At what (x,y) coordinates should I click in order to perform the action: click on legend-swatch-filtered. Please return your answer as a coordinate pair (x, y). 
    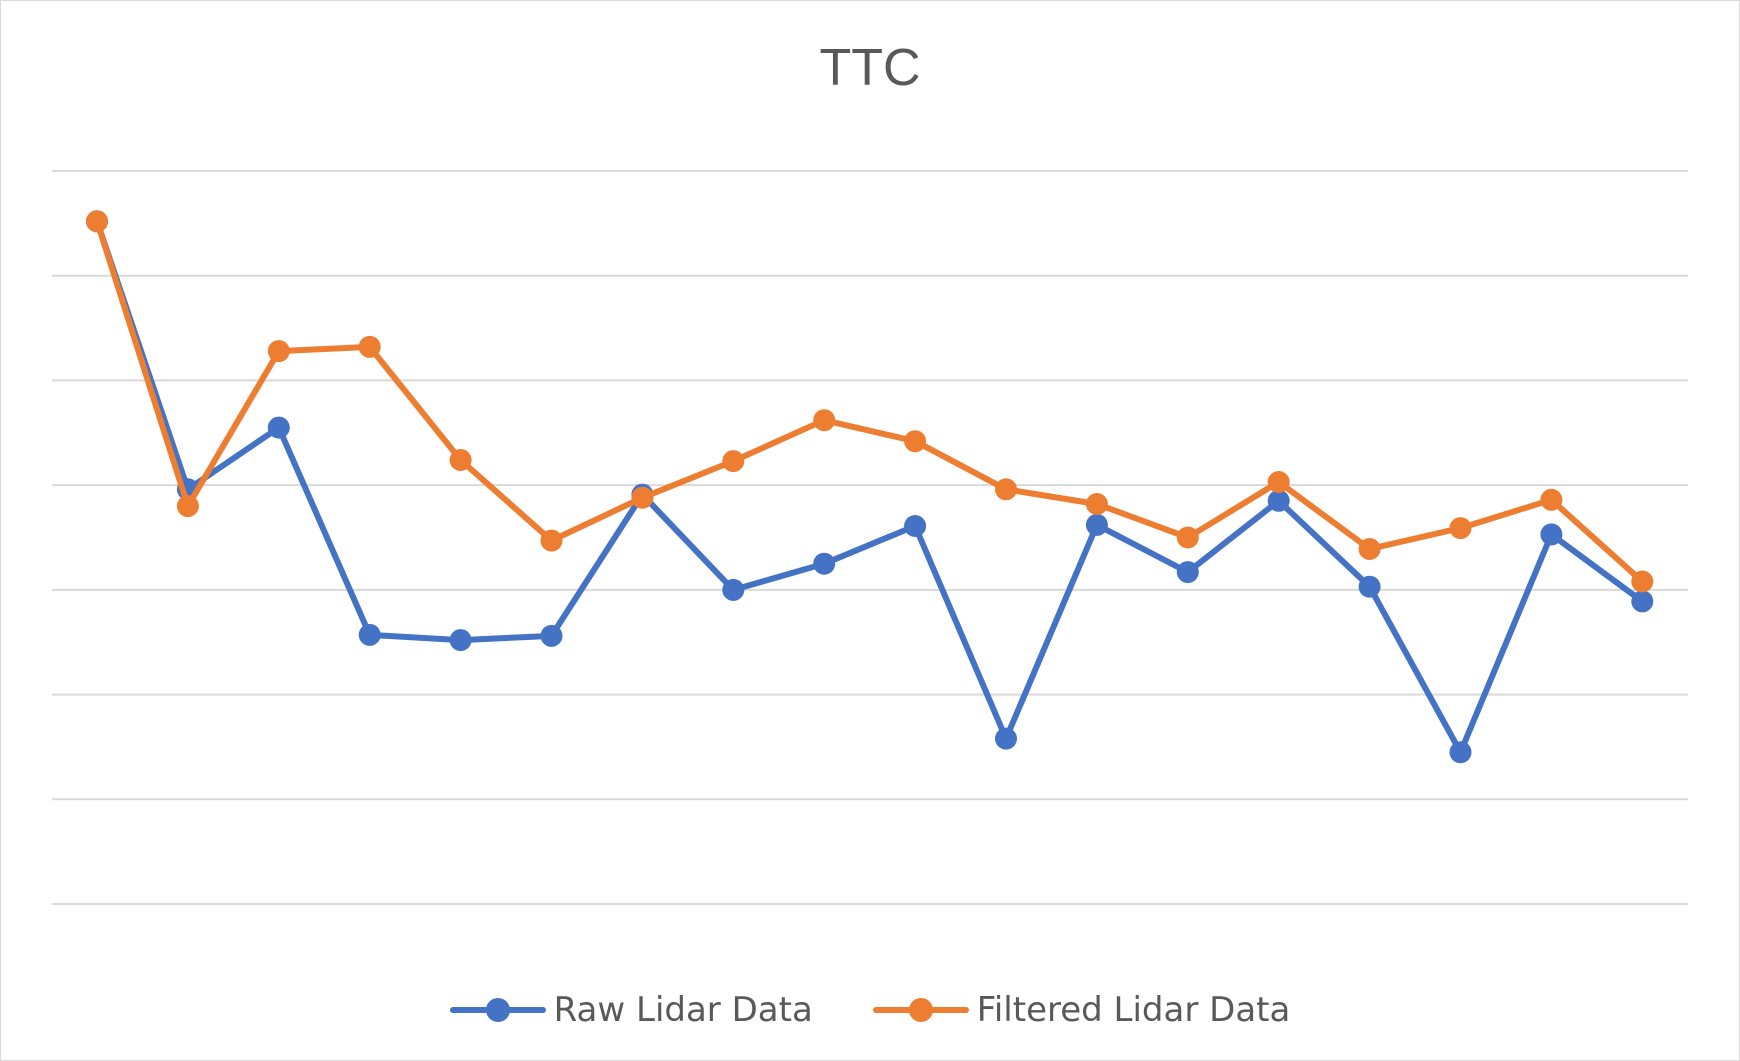
    Looking at the image, I should click on (920, 1010).